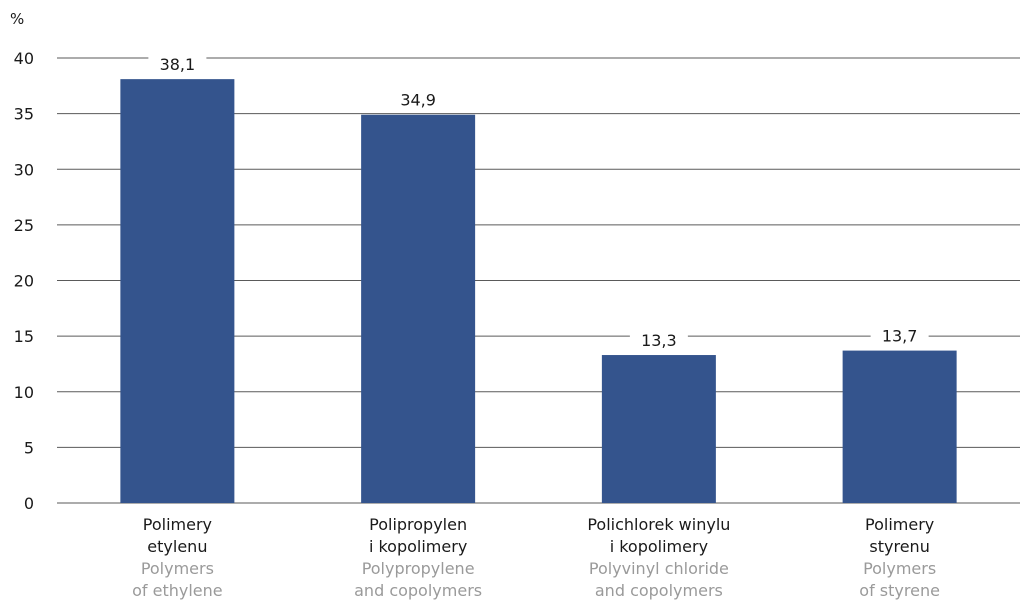 This screenshot has height=605, width=1034. I want to click on category-label-pl: styrenu, so click(899, 546).